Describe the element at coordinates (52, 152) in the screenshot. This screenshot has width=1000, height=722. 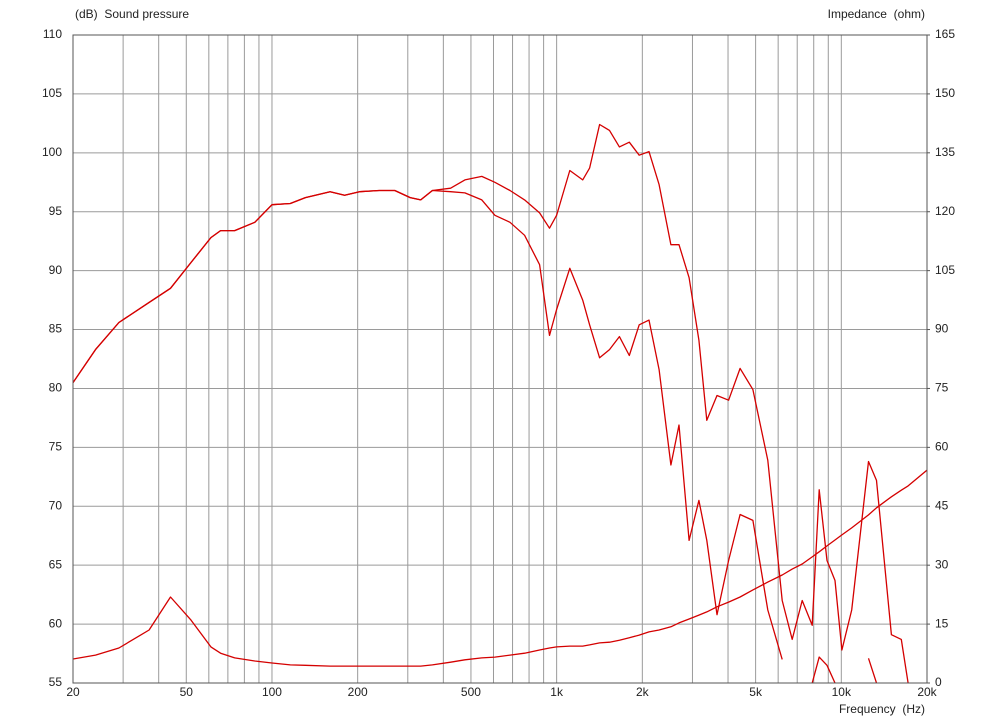
I see `y-tick-label: 100` at that location.